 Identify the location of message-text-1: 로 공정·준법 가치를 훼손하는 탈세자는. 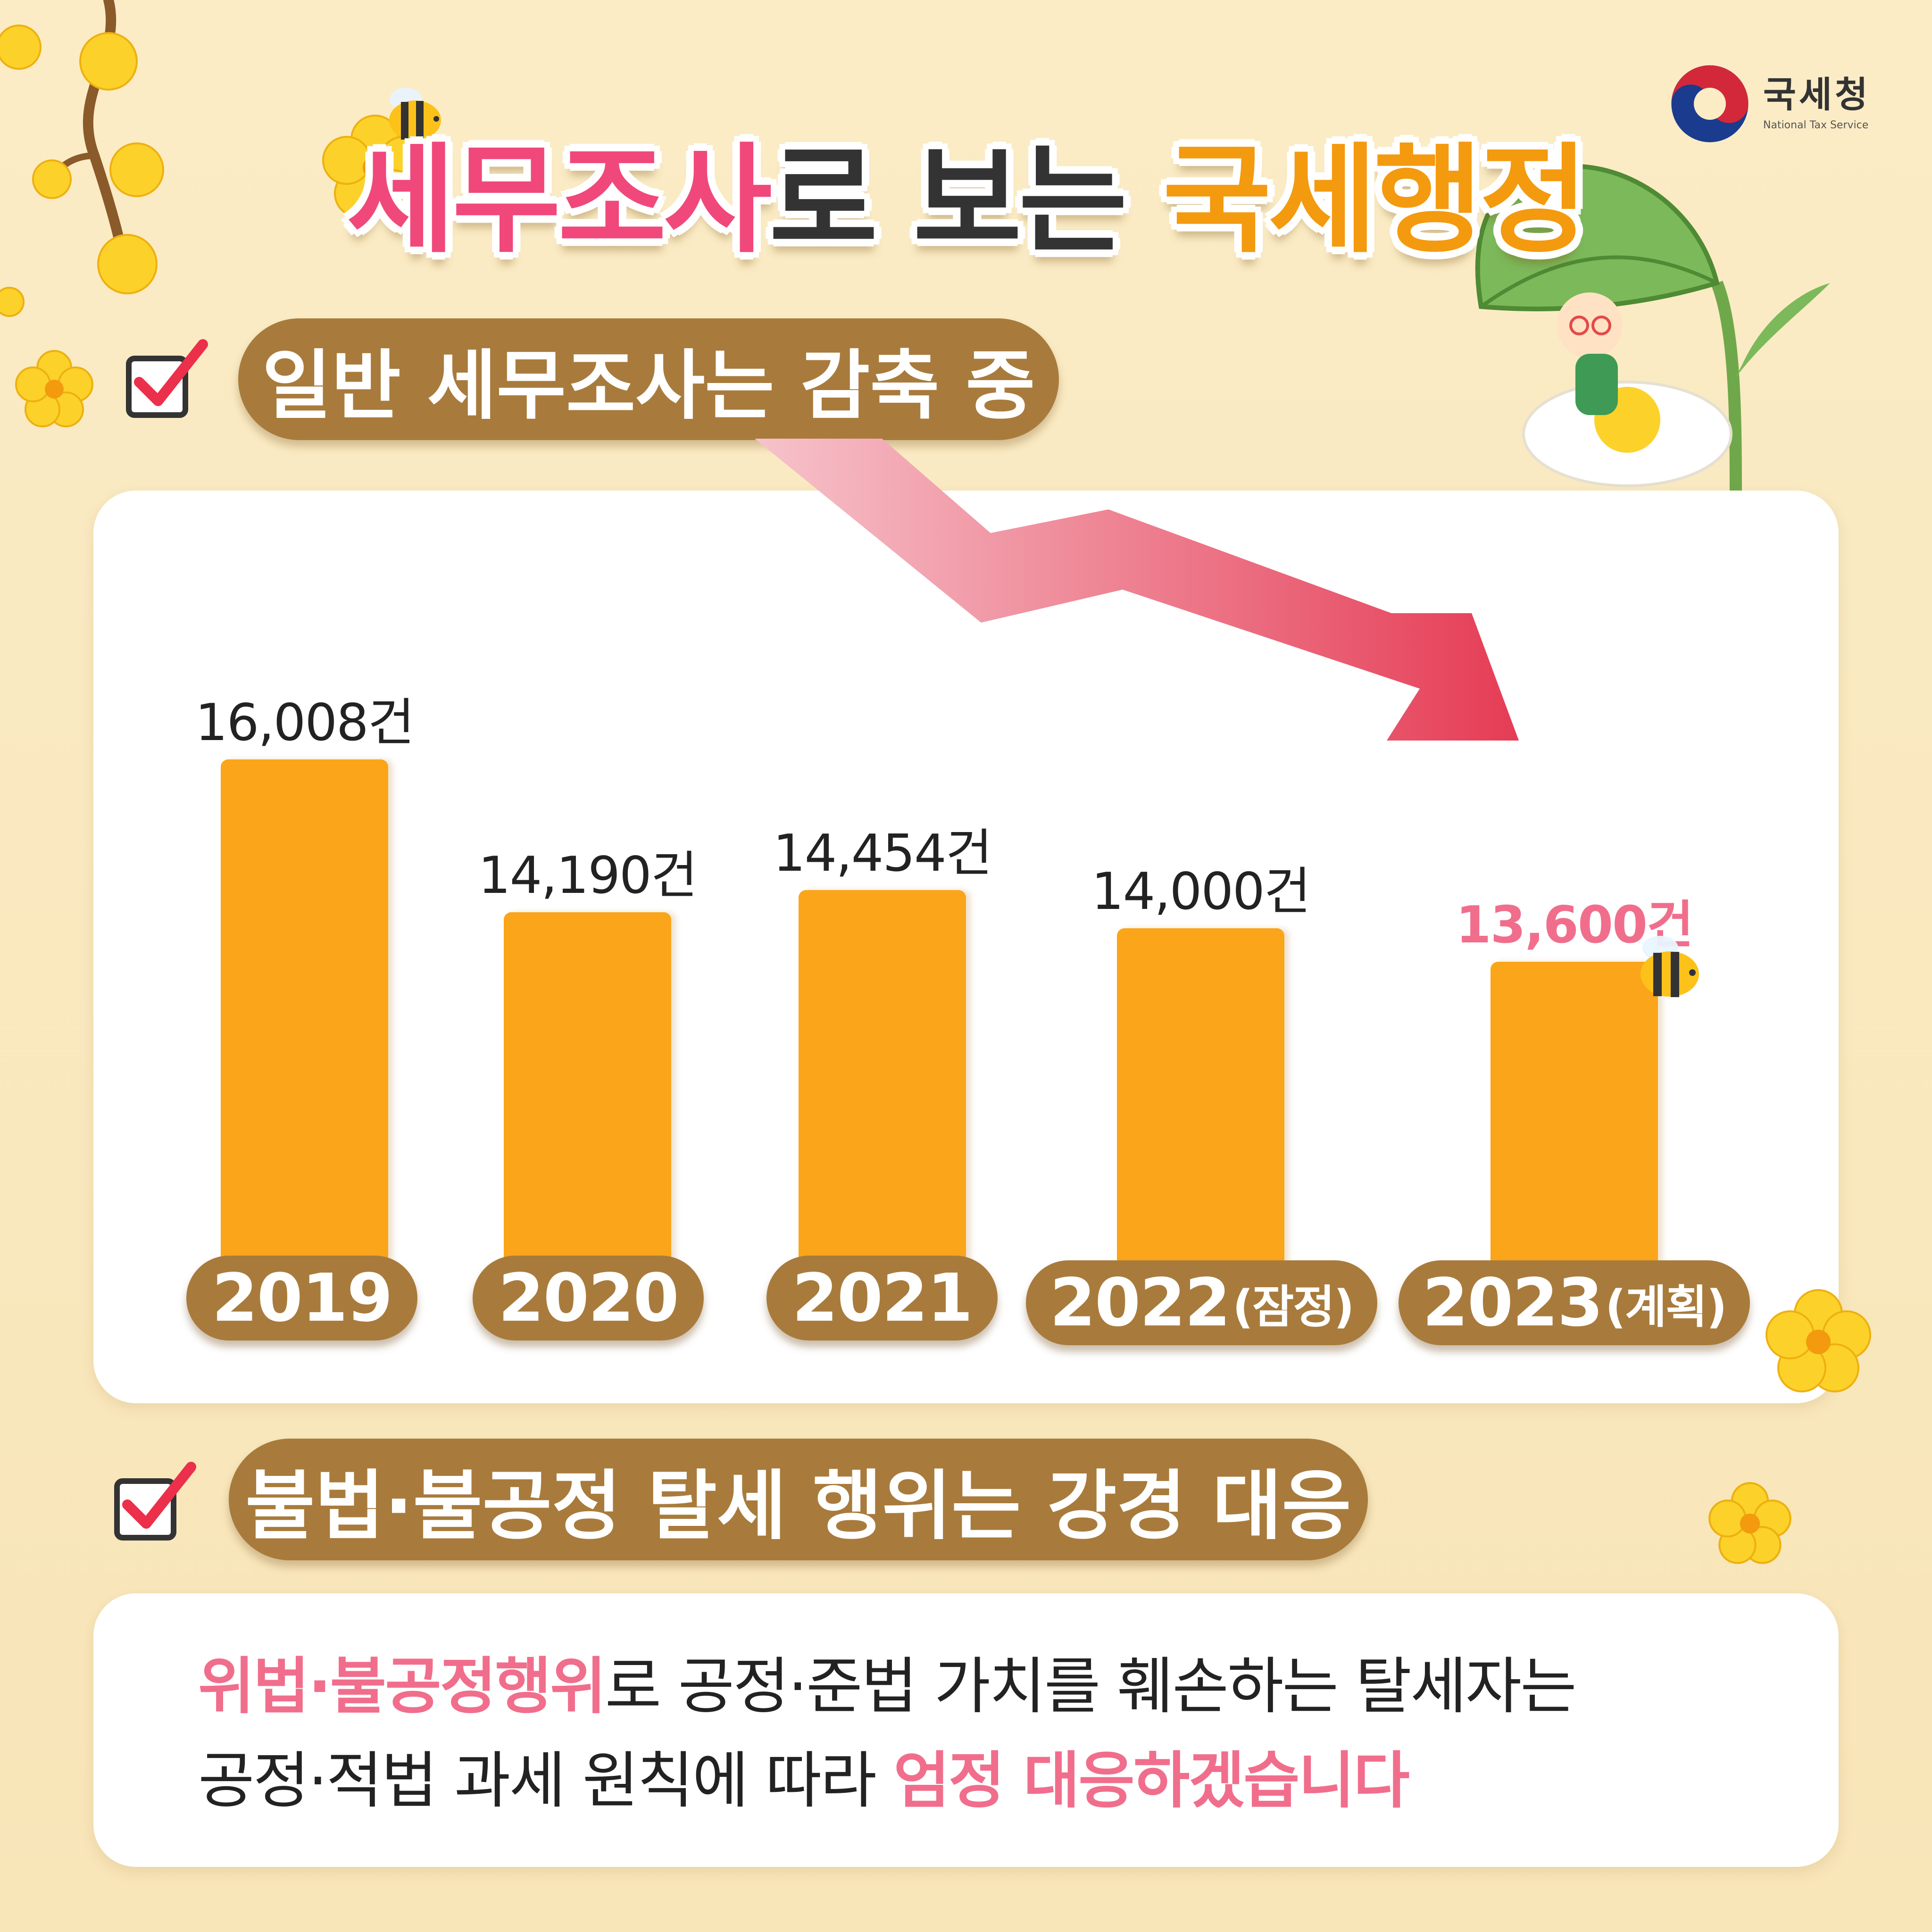
(1090, 1686).